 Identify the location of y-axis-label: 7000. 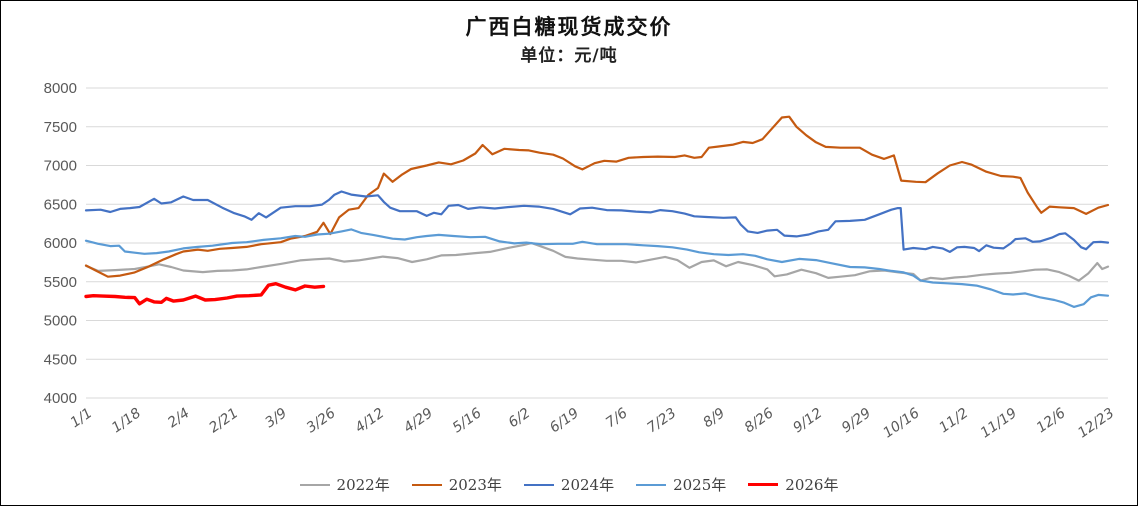
(60, 166).